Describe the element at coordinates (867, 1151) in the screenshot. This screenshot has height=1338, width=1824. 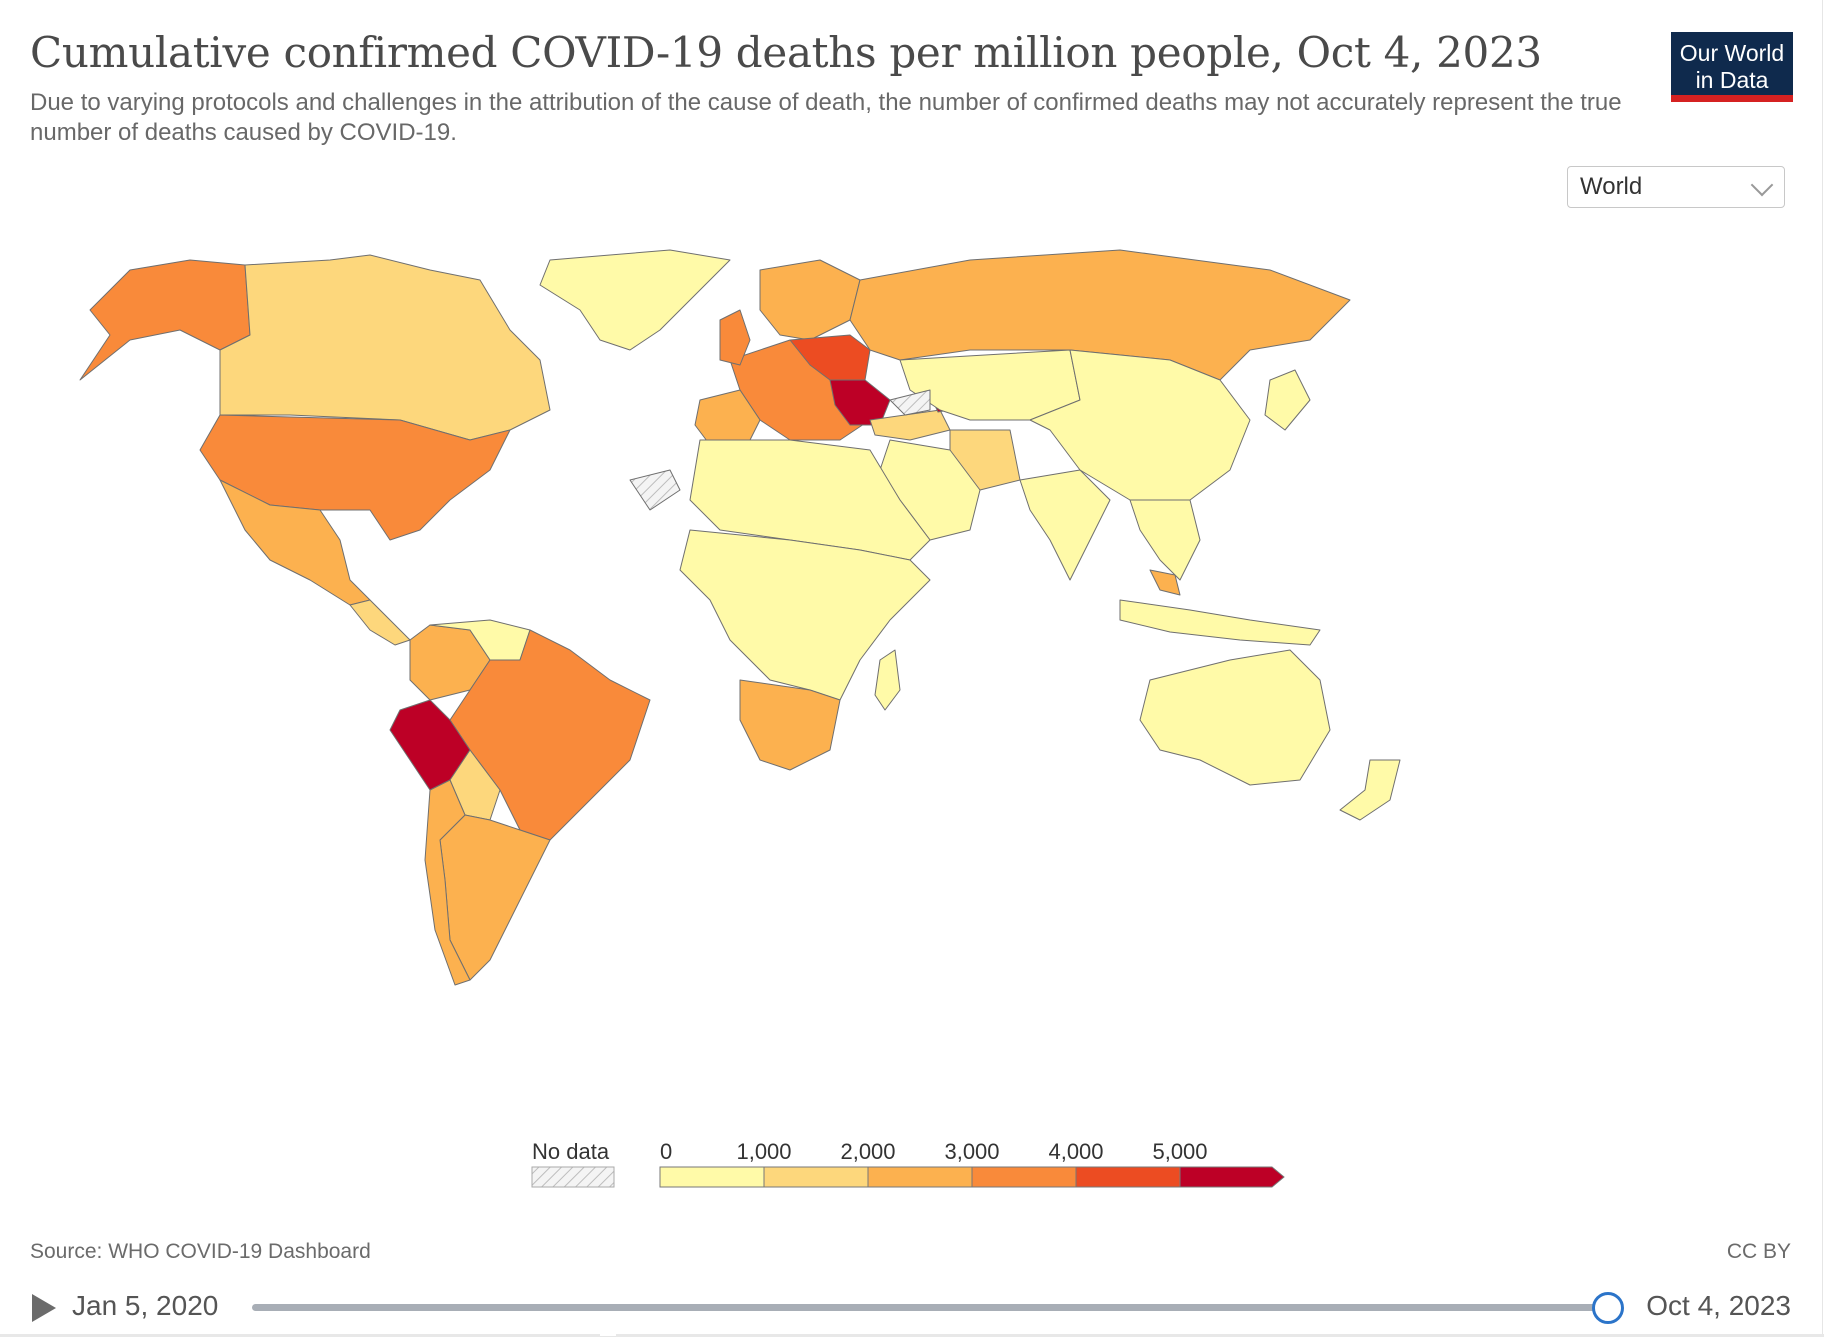
I see `legend-tick-2: 2,000` at that location.